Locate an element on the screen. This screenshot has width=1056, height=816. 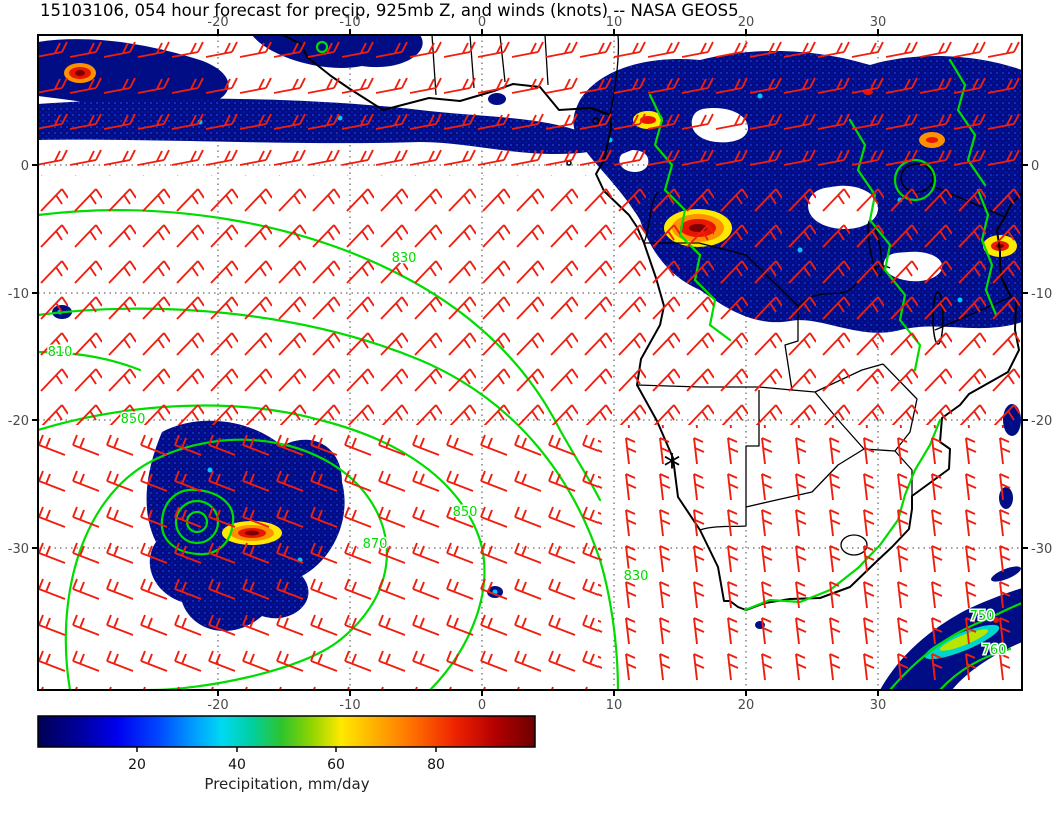
y-axis-right-labels: 0 -10 -20 -30 is located at coordinates (1041, 358).